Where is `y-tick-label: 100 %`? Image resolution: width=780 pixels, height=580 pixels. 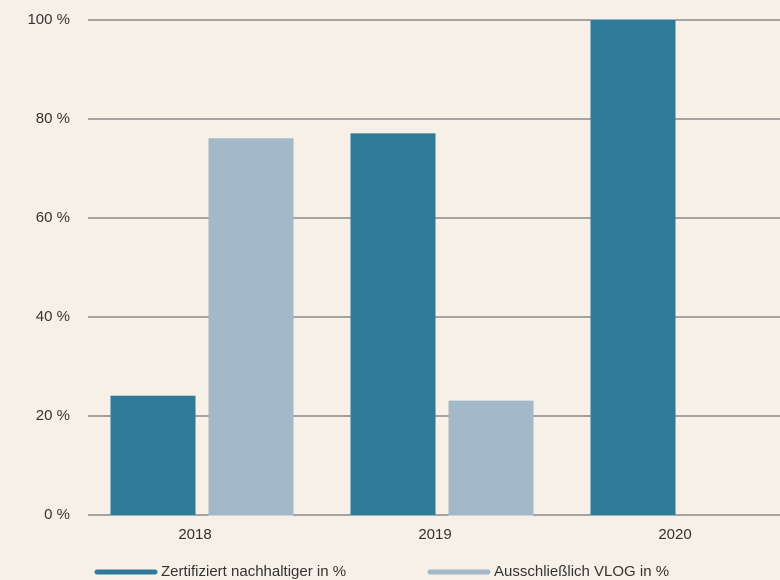 y-tick-label: 100 % is located at coordinates (48, 19).